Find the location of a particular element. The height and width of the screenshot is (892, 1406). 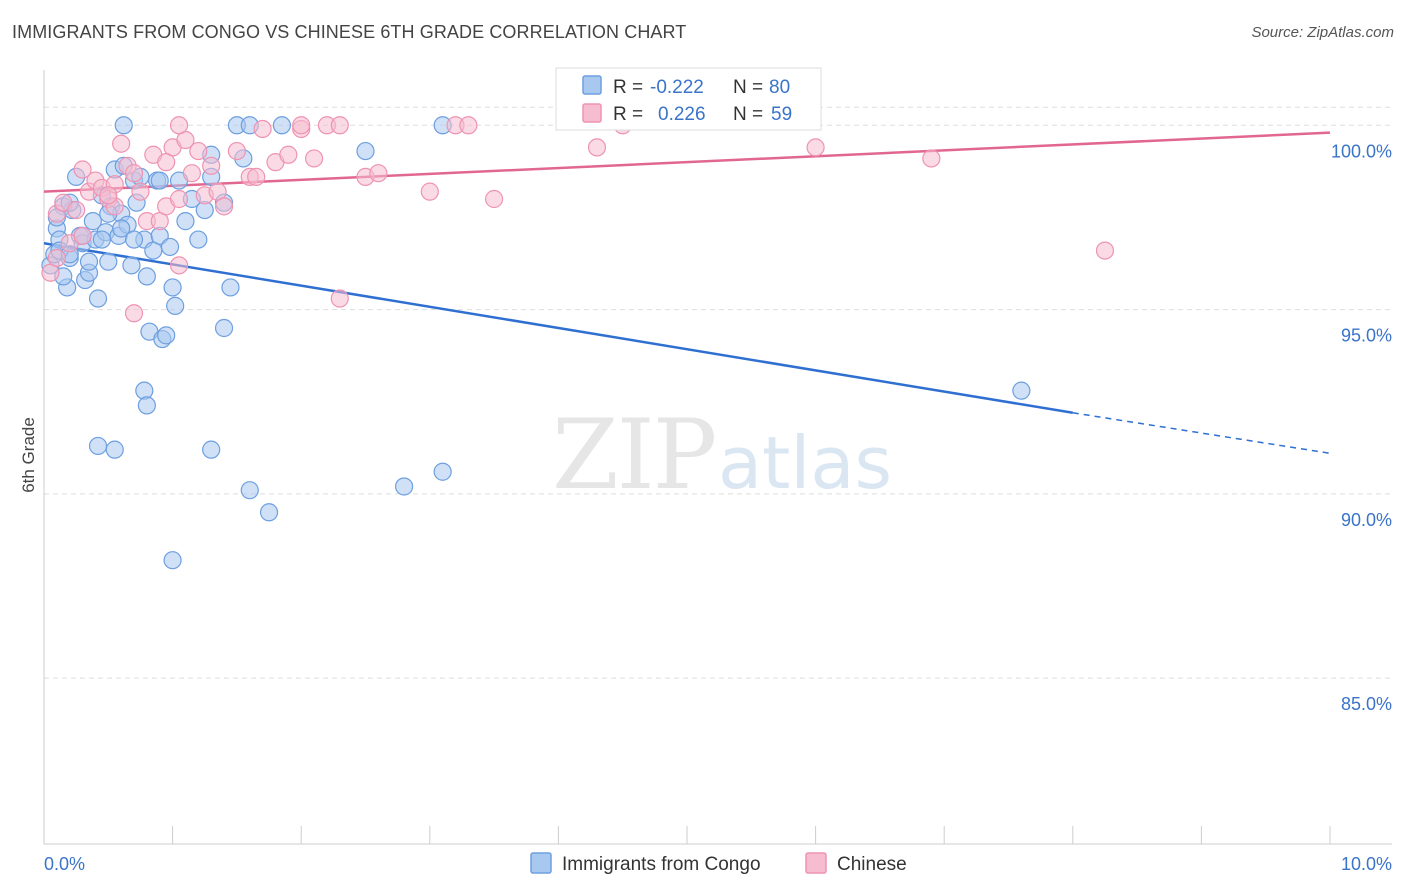

chinese-r-value: 0.226 is located at coordinates (682, 114).